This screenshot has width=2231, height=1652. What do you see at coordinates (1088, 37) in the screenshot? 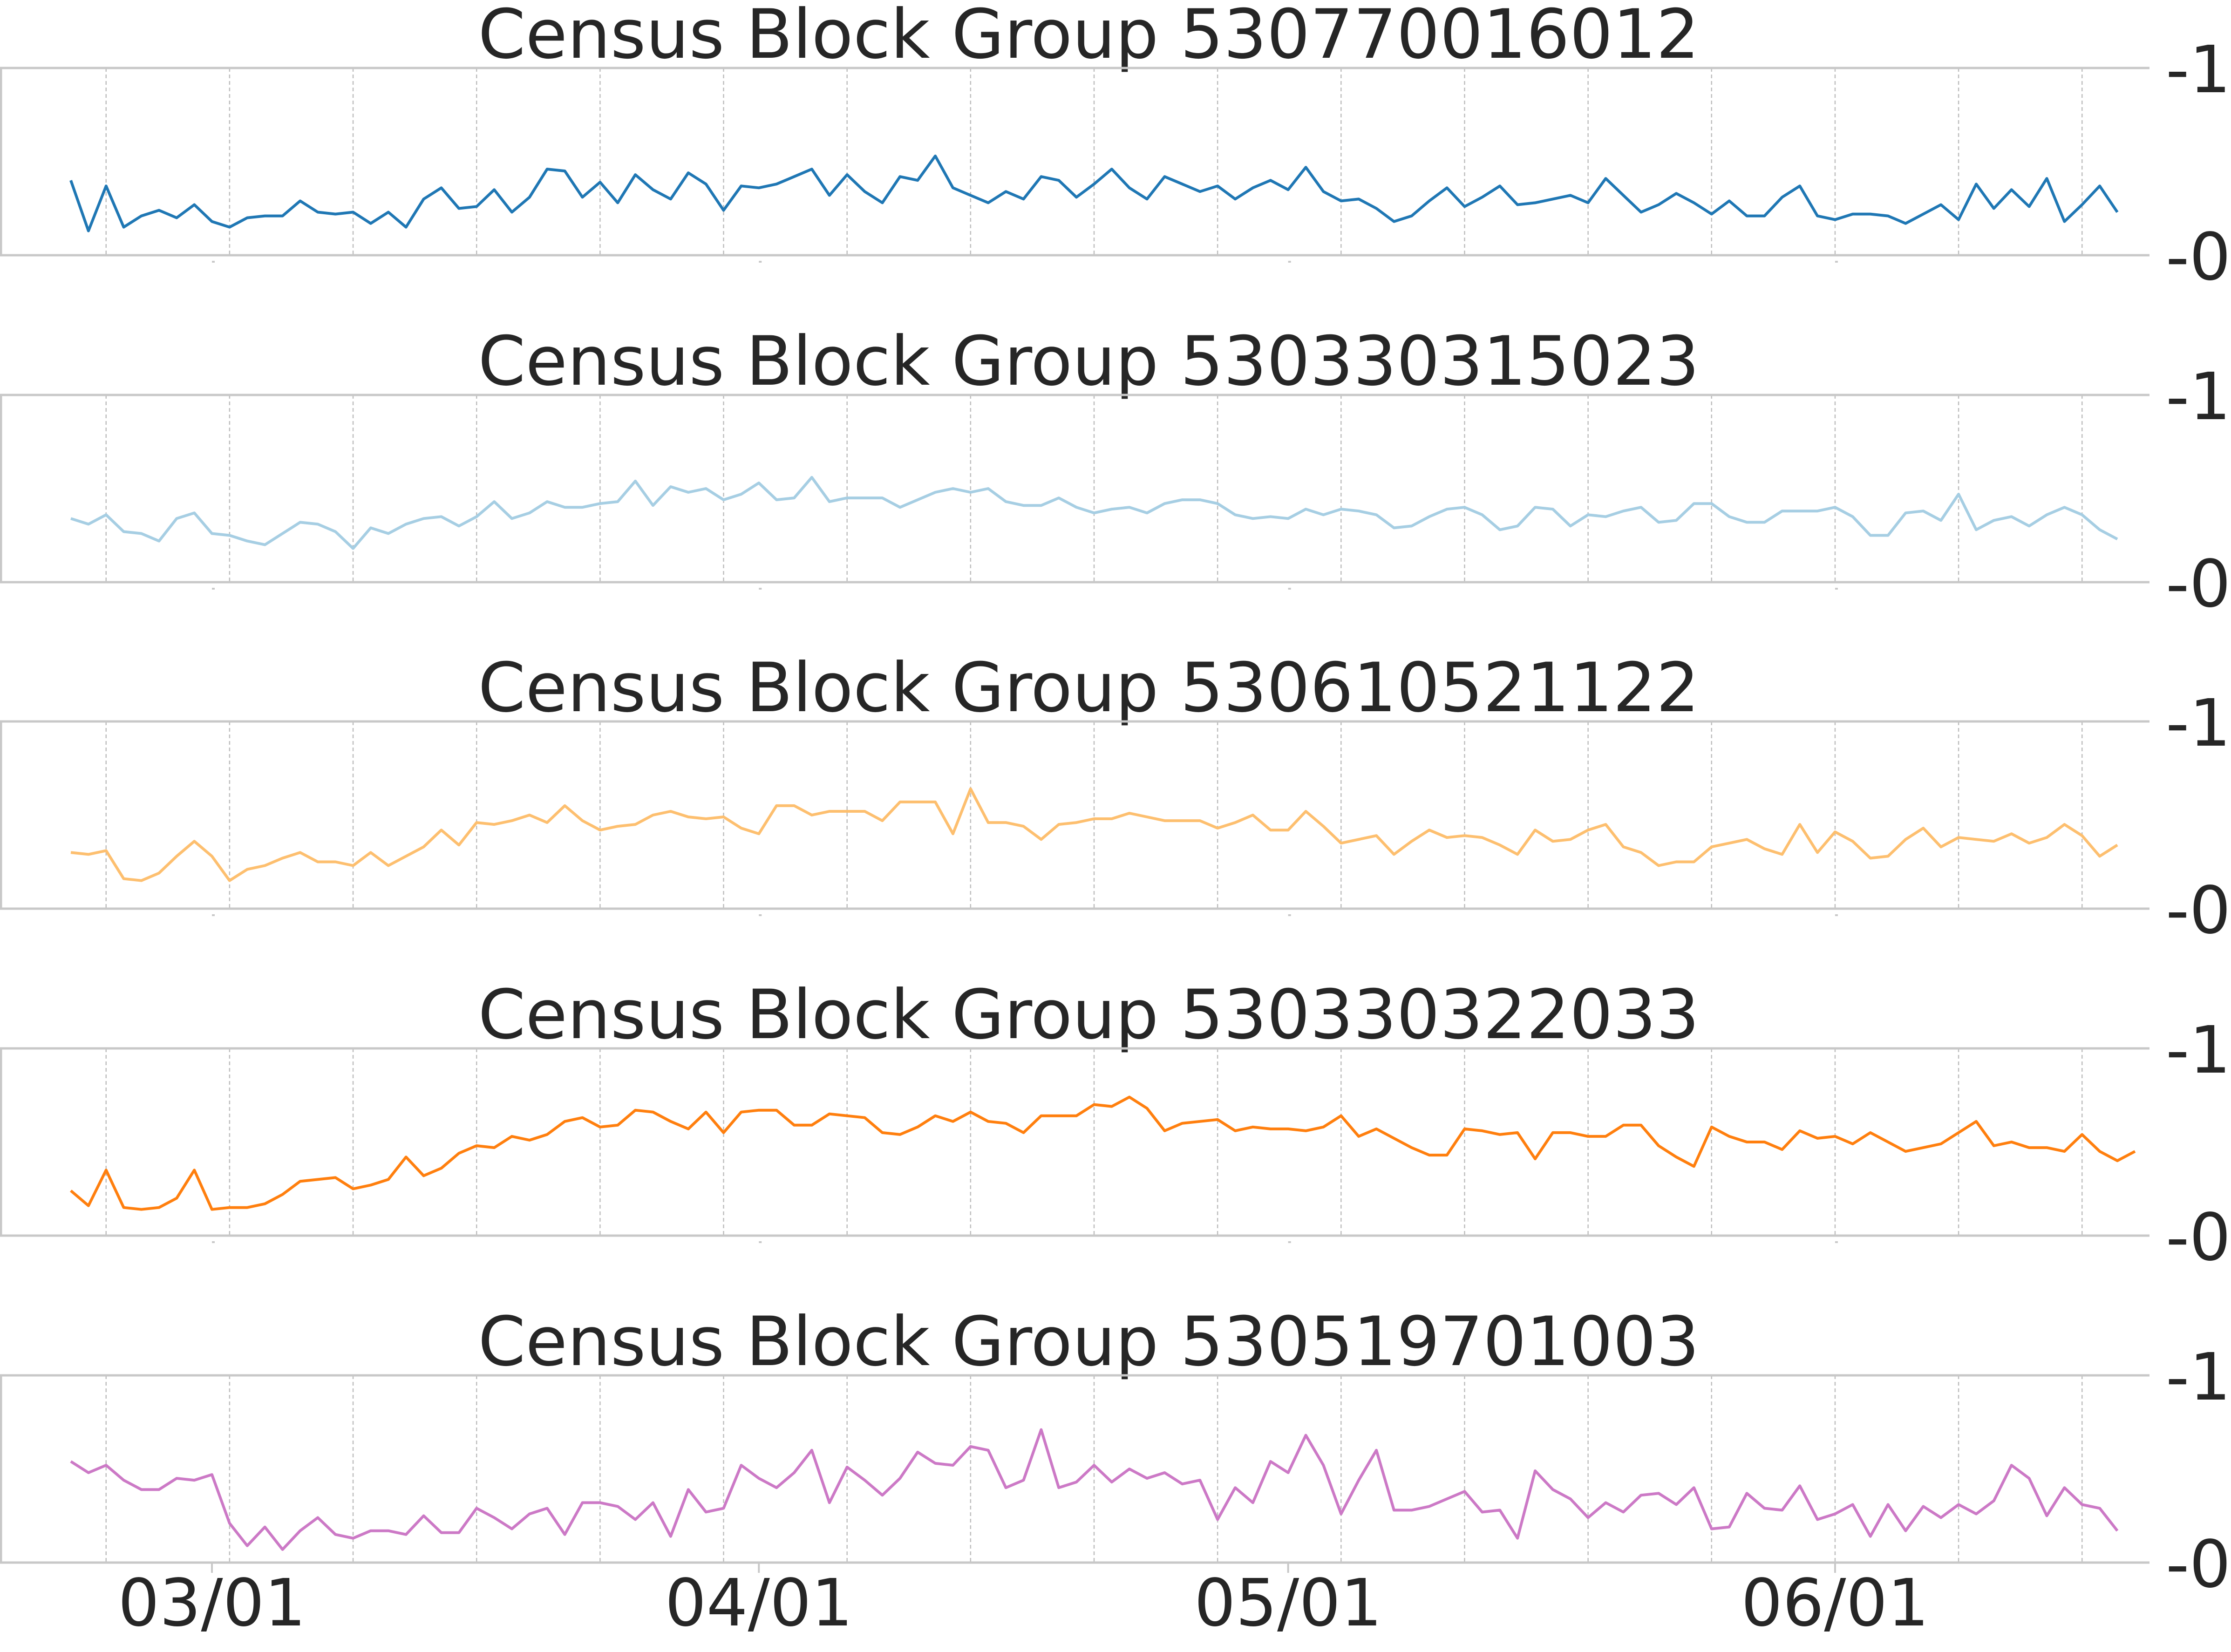
I see `panel-title: Census Block Group 530770016012` at bounding box center [1088, 37].